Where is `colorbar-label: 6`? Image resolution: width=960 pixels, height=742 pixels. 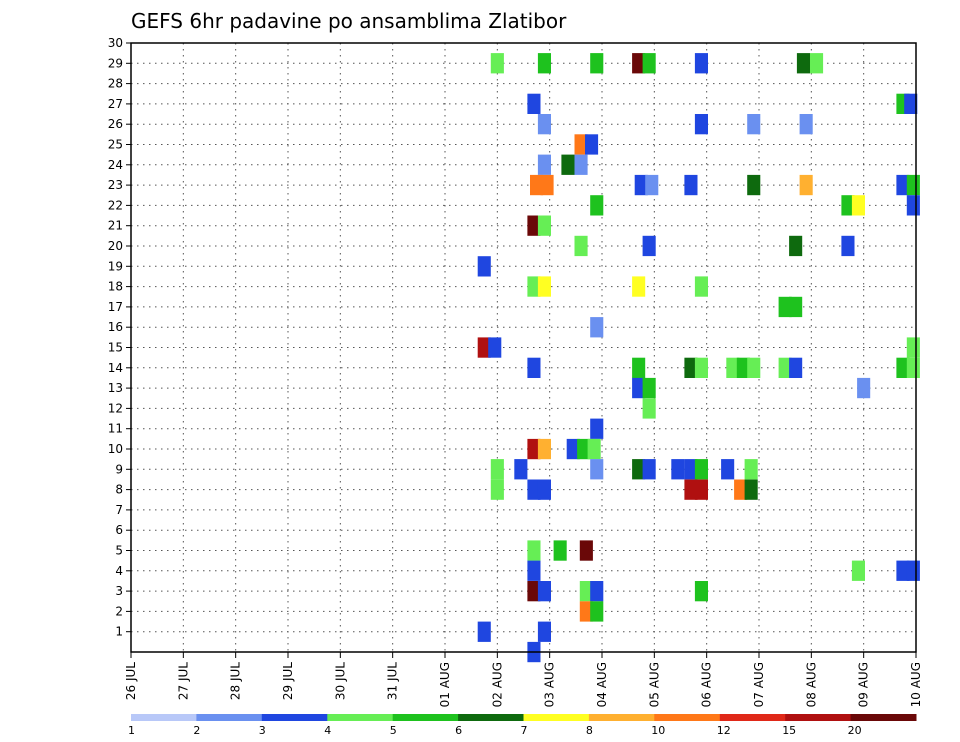 colorbar-label: 6 is located at coordinates (458, 730).